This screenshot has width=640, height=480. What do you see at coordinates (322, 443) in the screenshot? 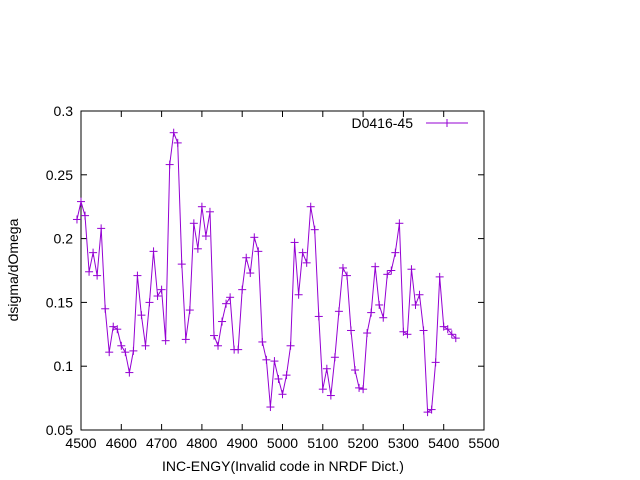
I see `x-tick-label: 5100` at bounding box center [322, 443].